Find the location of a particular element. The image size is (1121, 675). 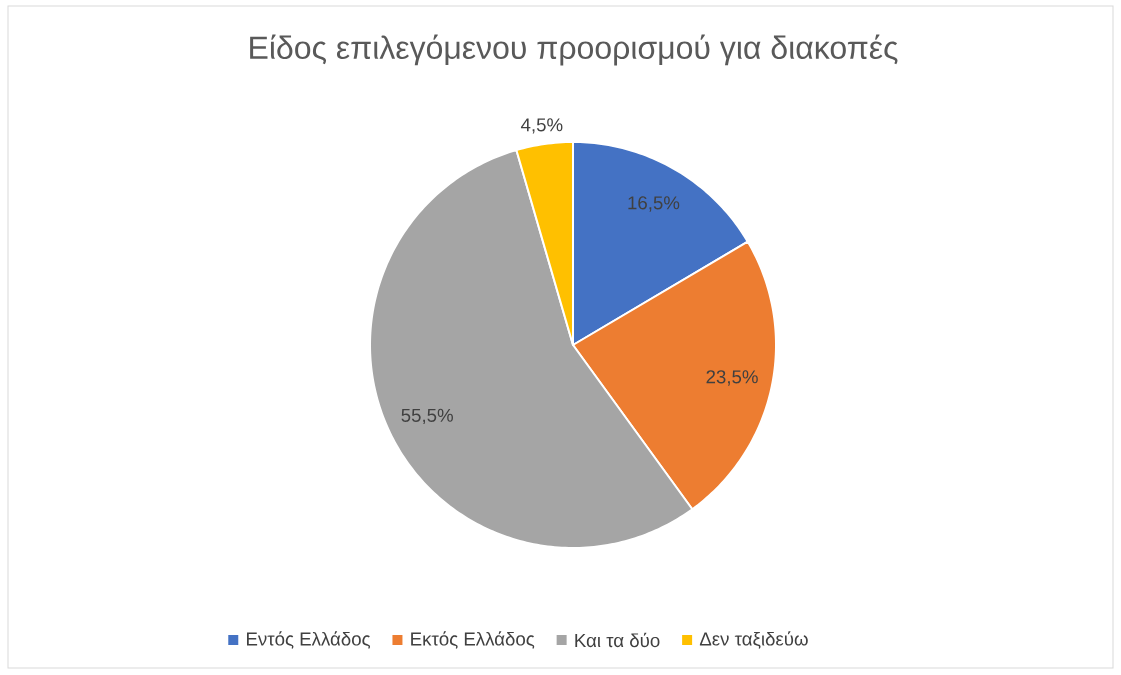

data-label: 23,5% is located at coordinates (732, 378).